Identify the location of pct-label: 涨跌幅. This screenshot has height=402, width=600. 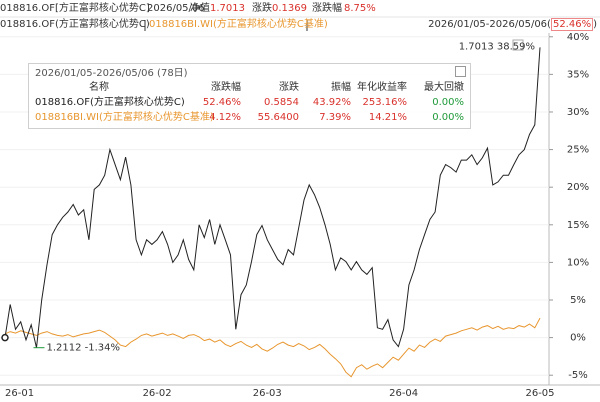
(327, 8).